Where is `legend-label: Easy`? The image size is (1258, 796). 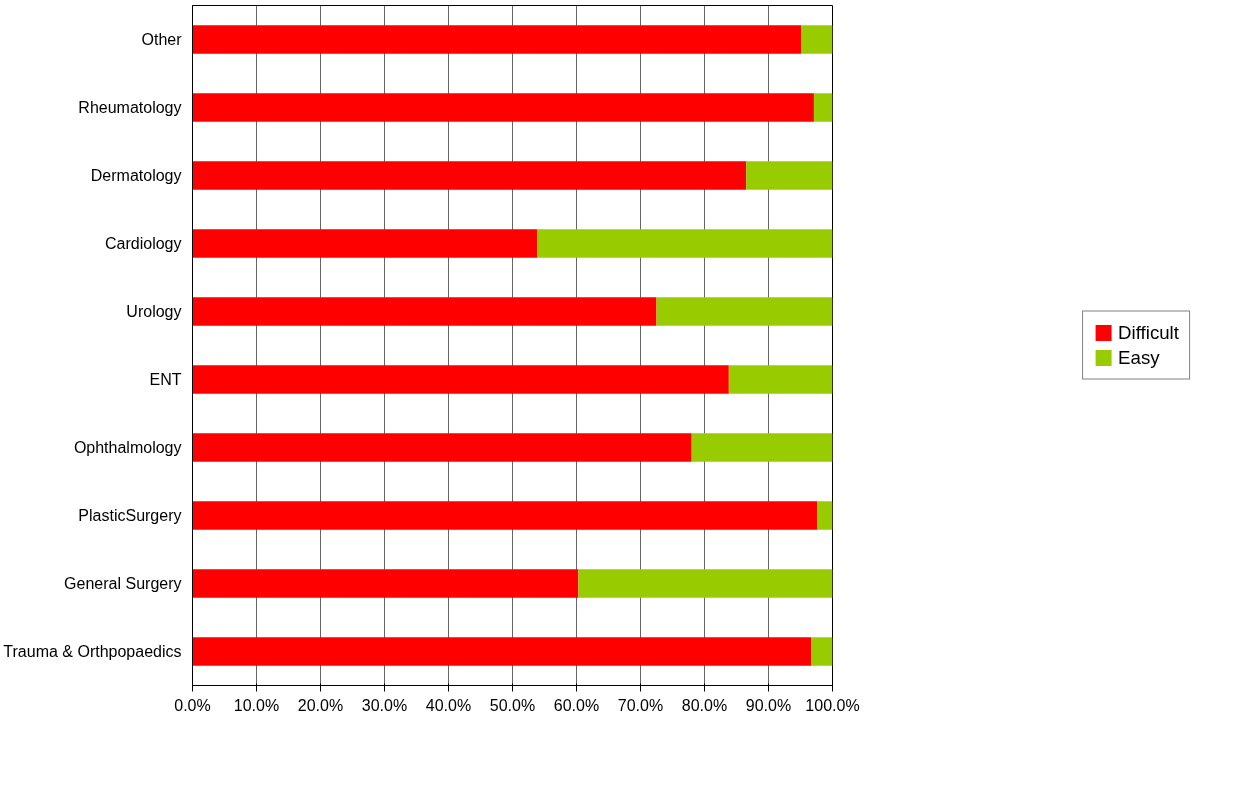
legend-label: Easy is located at coordinates (1139, 357).